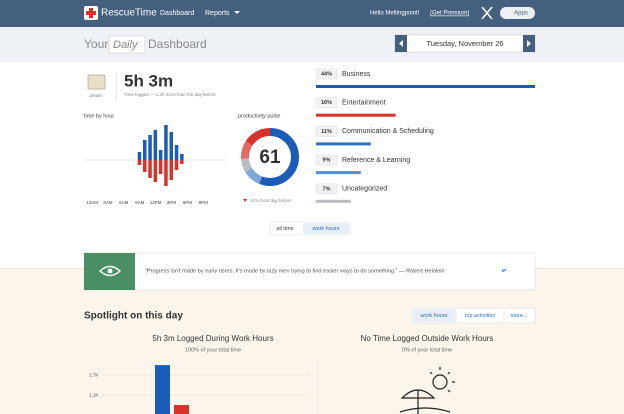  I want to click on hour-label: 3PM, so click(172, 202).